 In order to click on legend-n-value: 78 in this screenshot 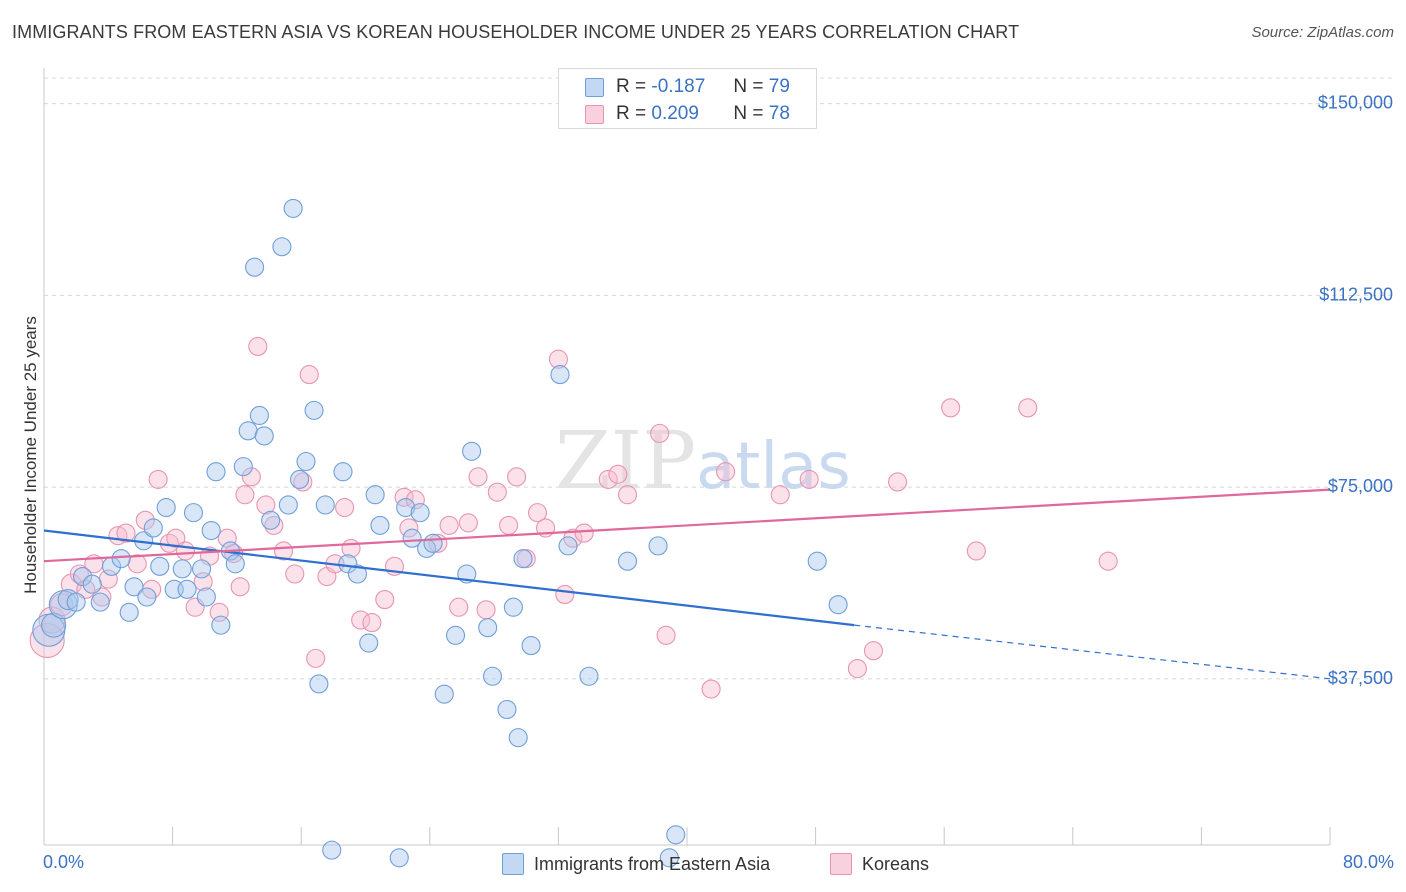, I will do `click(779, 113)`.